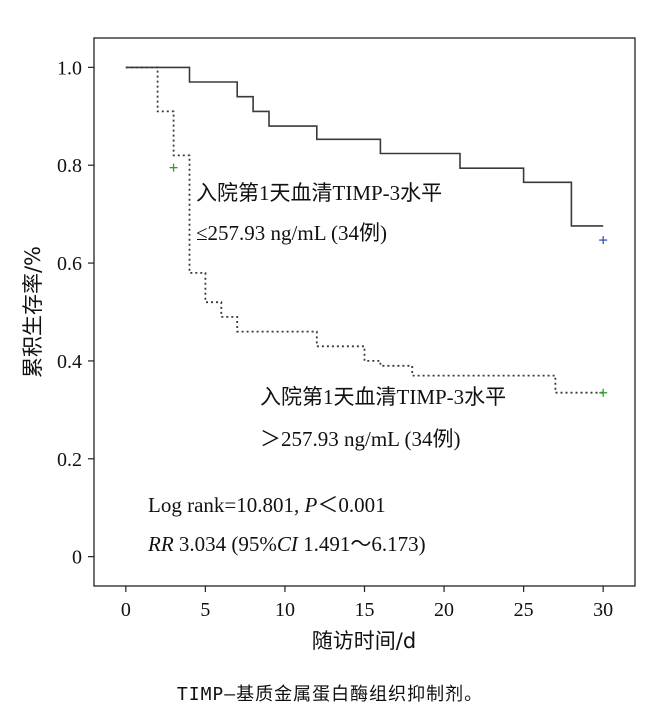 This screenshot has height=716, width=660. I want to click on y-axis-ticks: 0 0.2 0.4 0.6 0.8 1.0, so click(75, 313).